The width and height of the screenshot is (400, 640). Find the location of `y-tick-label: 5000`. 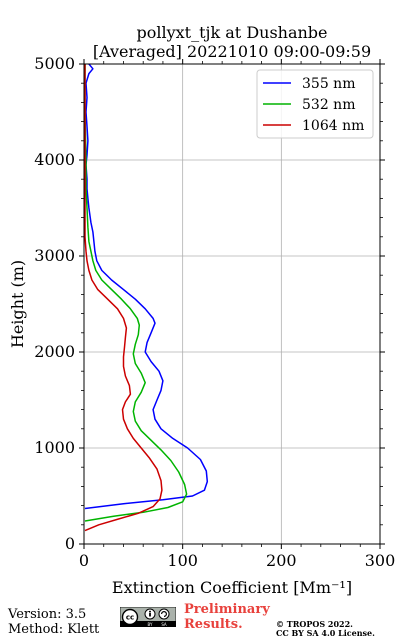

y-tick-label: 5000 is located at coordinates (54, 63).